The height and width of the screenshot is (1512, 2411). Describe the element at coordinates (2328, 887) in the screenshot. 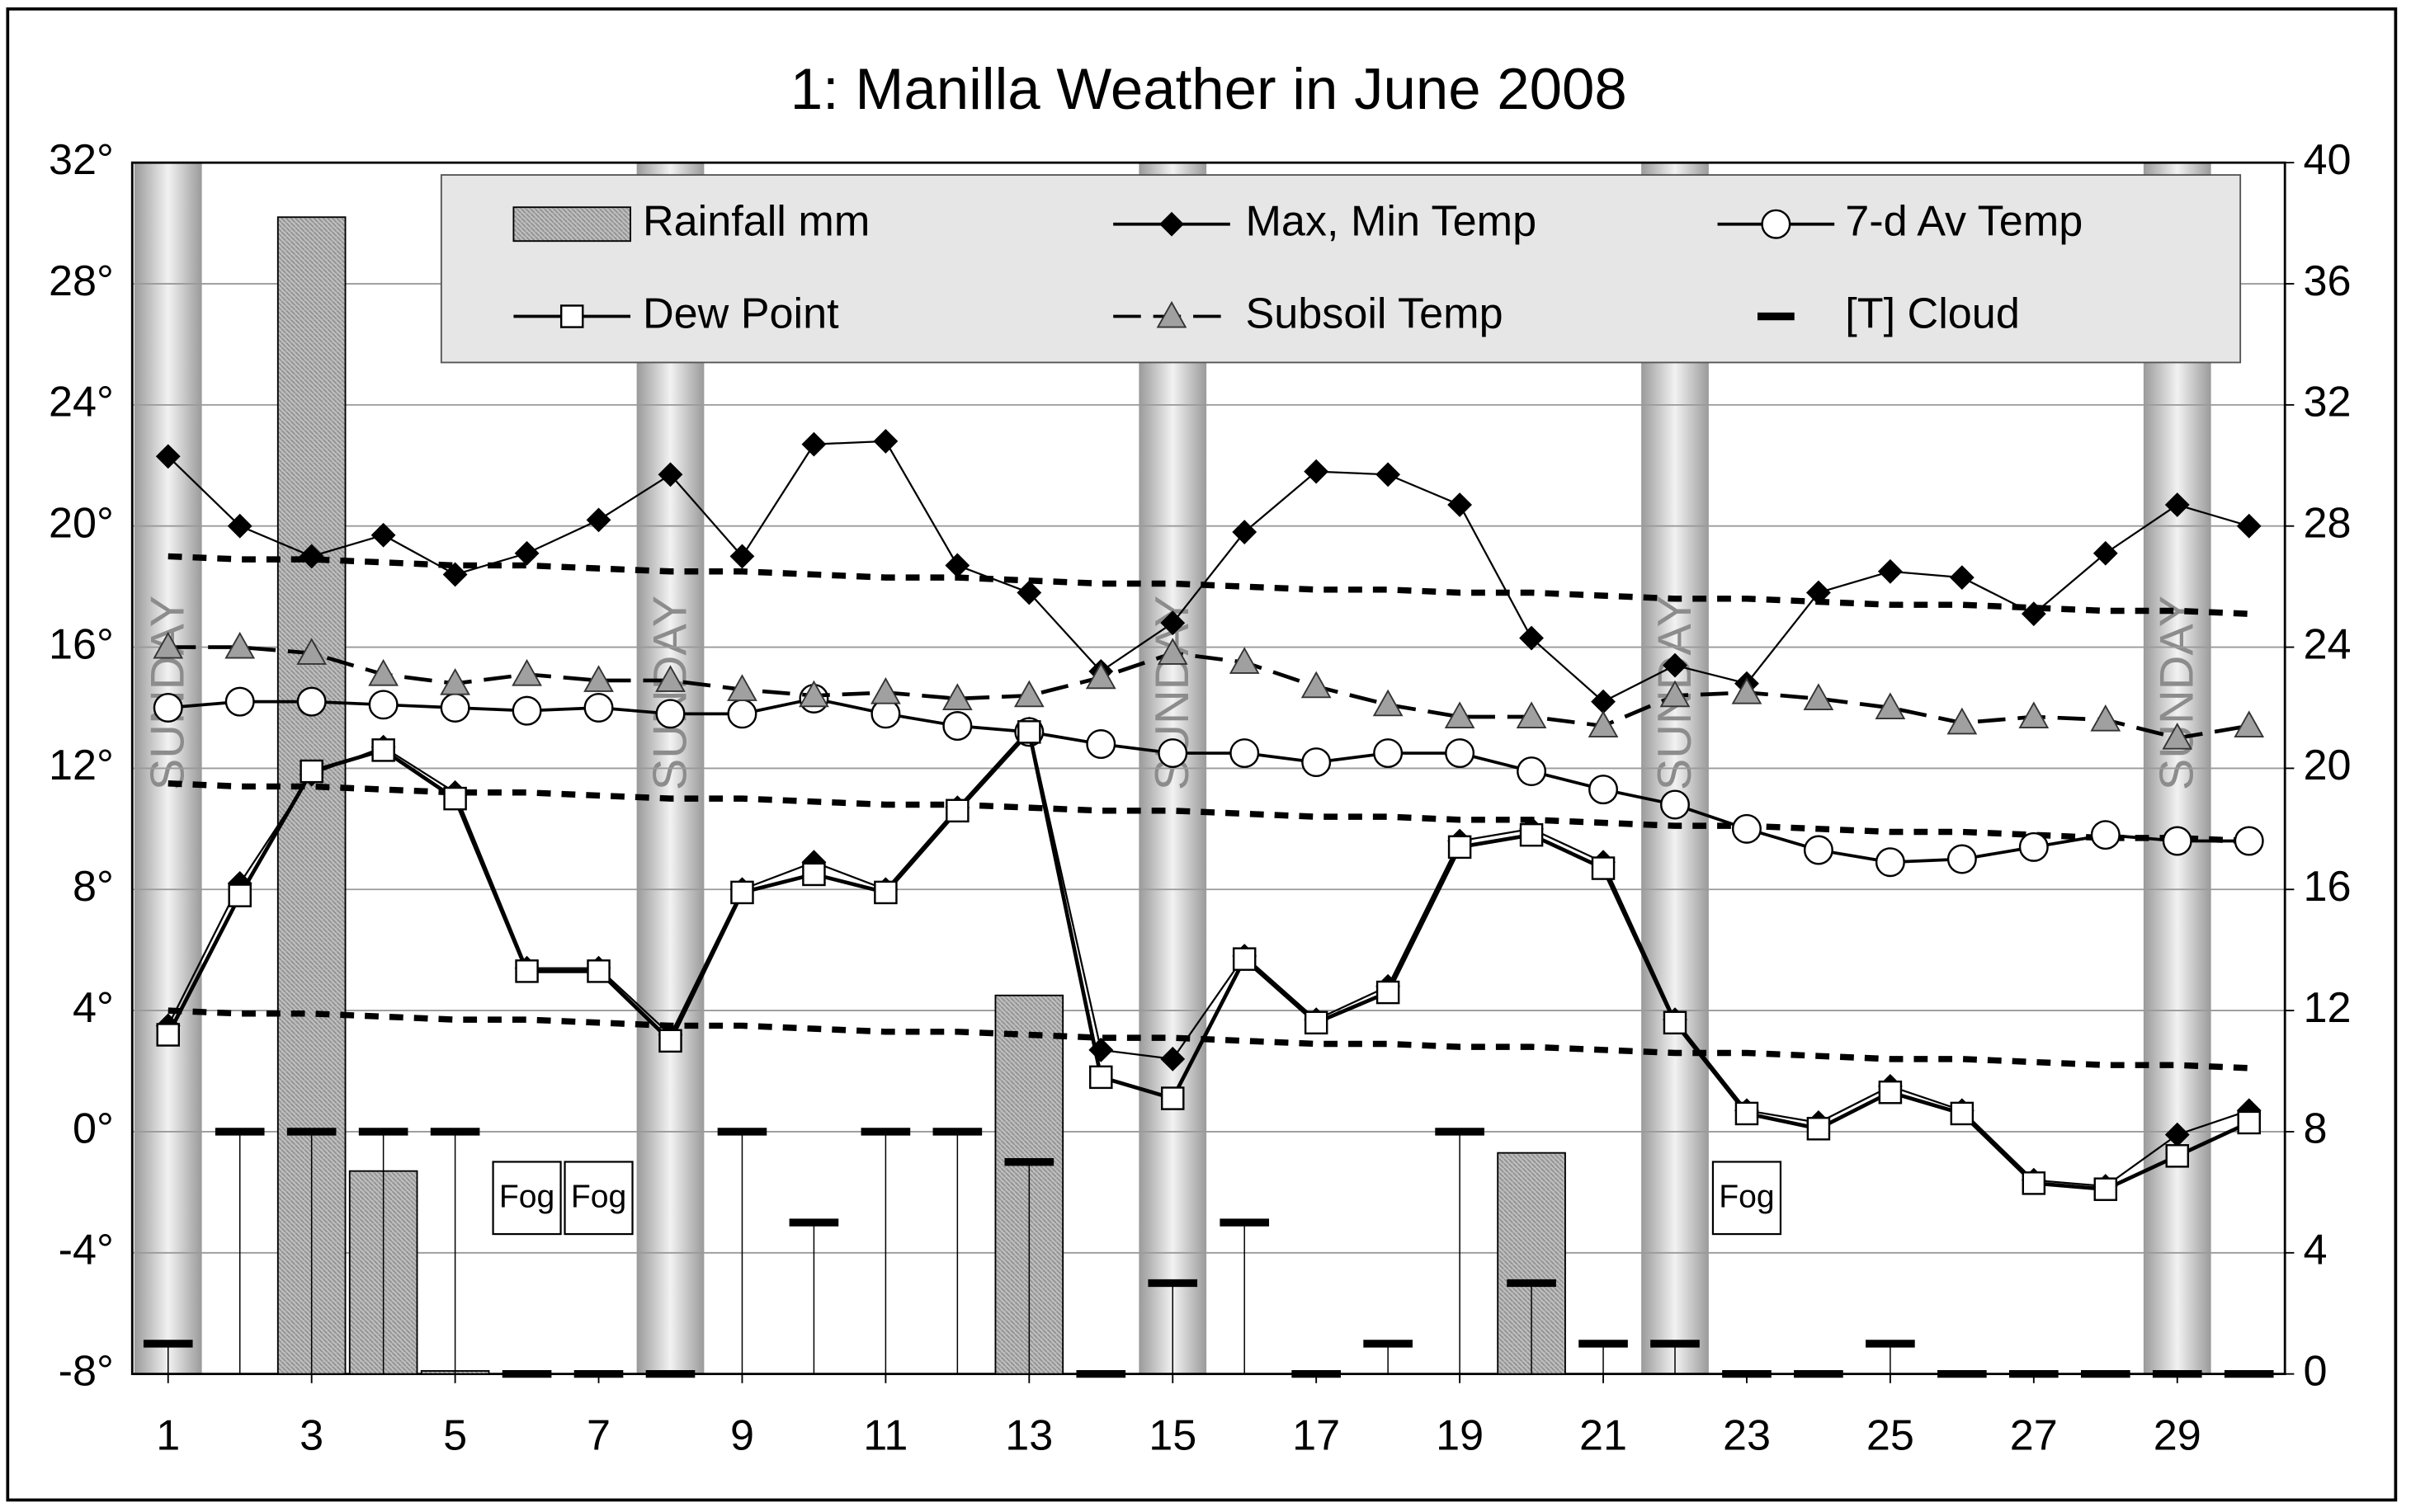

I see `y2-tick-label: 16` at that location.